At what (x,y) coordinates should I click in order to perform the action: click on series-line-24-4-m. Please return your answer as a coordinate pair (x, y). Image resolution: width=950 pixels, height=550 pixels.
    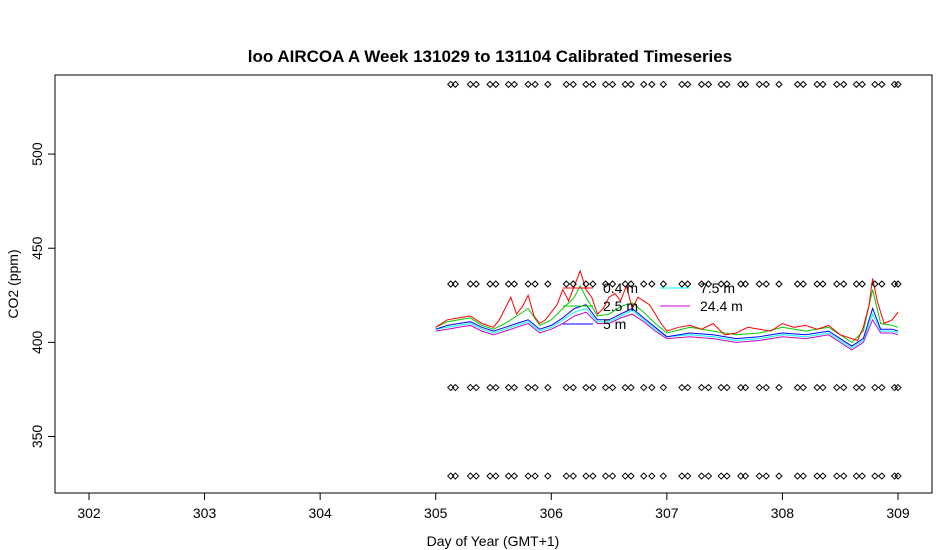
    Looking at the image, I should click on (667, 331).